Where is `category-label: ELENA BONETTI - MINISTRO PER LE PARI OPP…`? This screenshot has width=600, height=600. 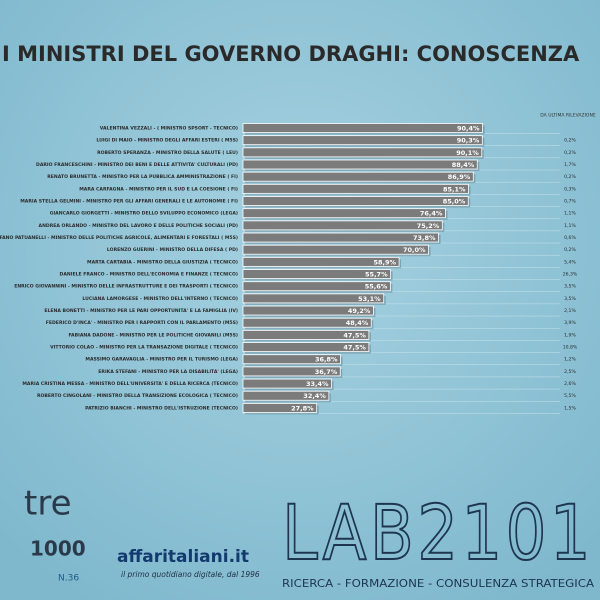
category-label: ELENA BONETTI - MINISTRO PER LE PARI OPP… is located at coordinates (141, 311).